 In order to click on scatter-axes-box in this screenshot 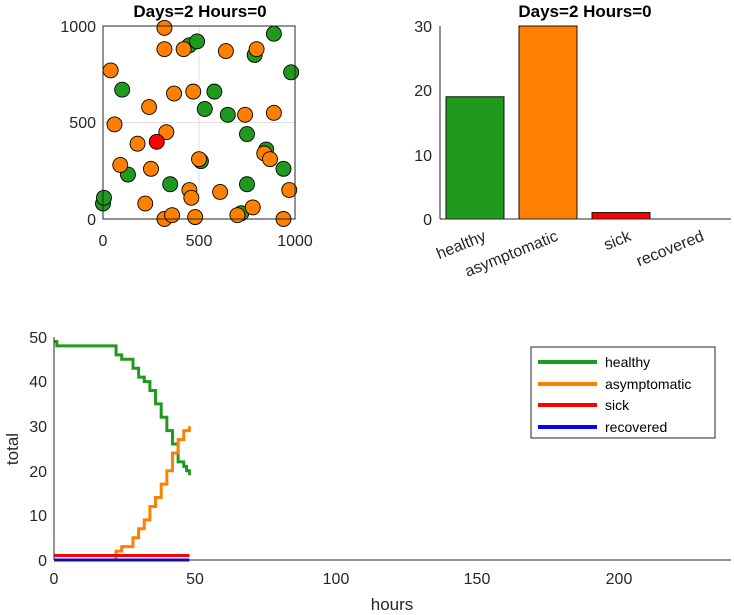, I will do `click(199, 122)`.